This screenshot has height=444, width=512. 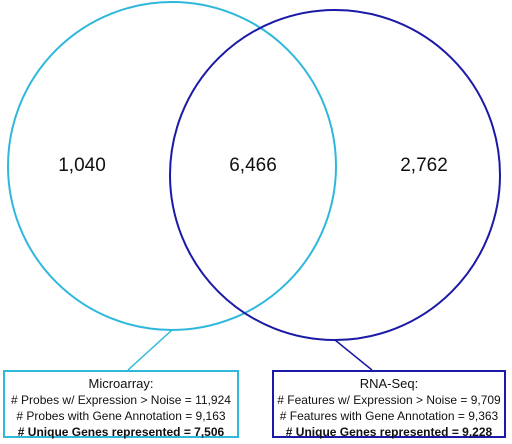 I want to click on rnaseq-title: RNA-Seq:, so click(x=389, y=383).